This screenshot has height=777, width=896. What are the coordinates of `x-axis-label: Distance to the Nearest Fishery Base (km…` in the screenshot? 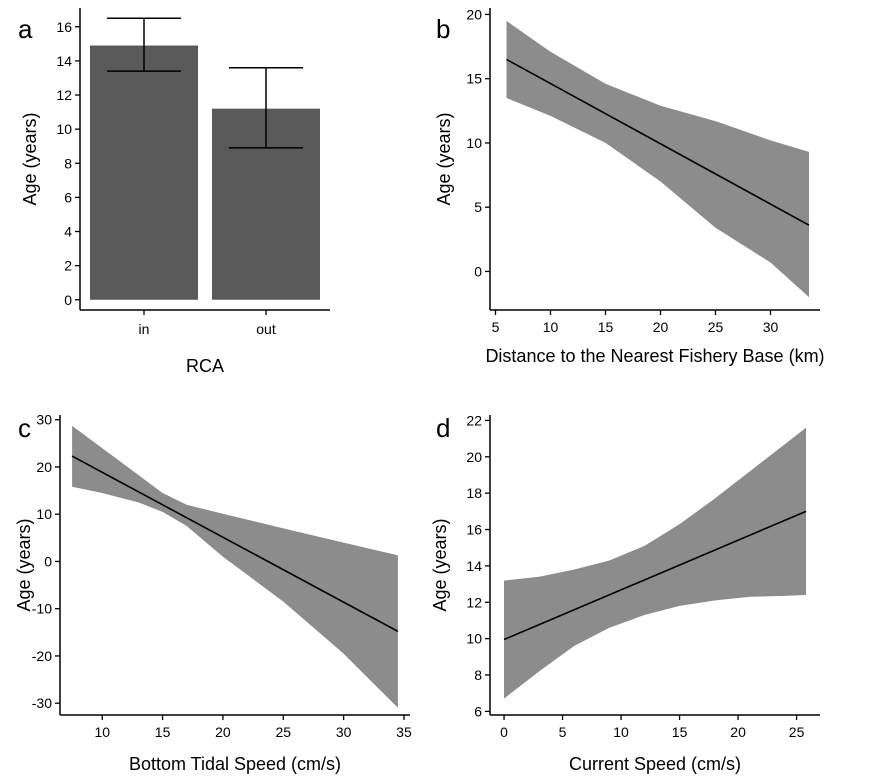 It's located at (654, 356).